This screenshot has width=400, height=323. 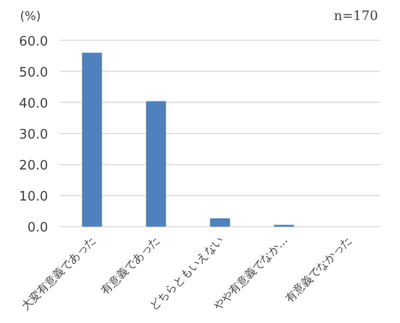 I want to click on y-tick-label: 10.0, so click(x=33, y=197).